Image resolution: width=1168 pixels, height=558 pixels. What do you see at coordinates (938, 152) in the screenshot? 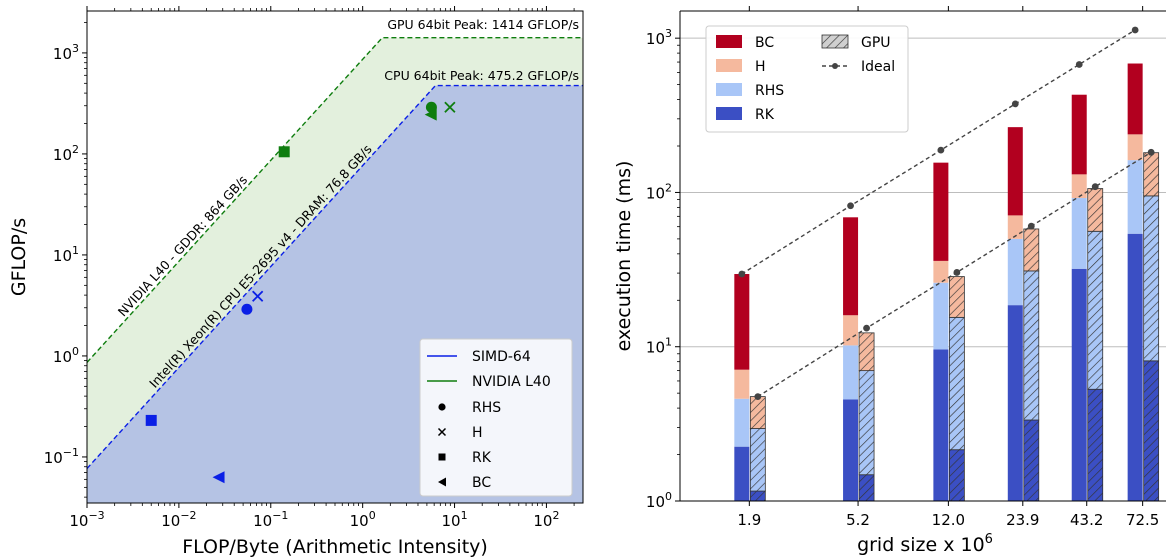
I see `ideal-cpu-line` at bounding box center [938, 152].